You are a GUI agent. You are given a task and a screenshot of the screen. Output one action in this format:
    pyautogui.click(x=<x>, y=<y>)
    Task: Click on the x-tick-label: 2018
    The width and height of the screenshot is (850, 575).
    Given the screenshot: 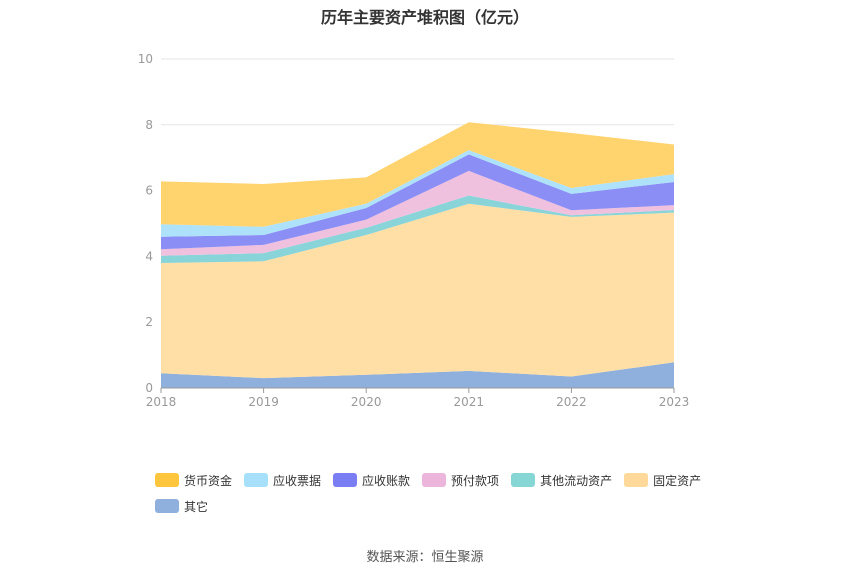 What is the action you would take?
    pyautogui.click(x=161, y=402)
    